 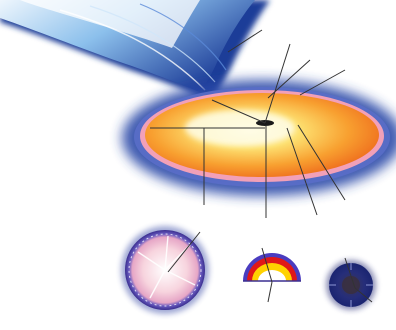 What do you see at coordinates (272, 275) in the screenshot?
I see `inset-arc` at bounding box center [272, 275].